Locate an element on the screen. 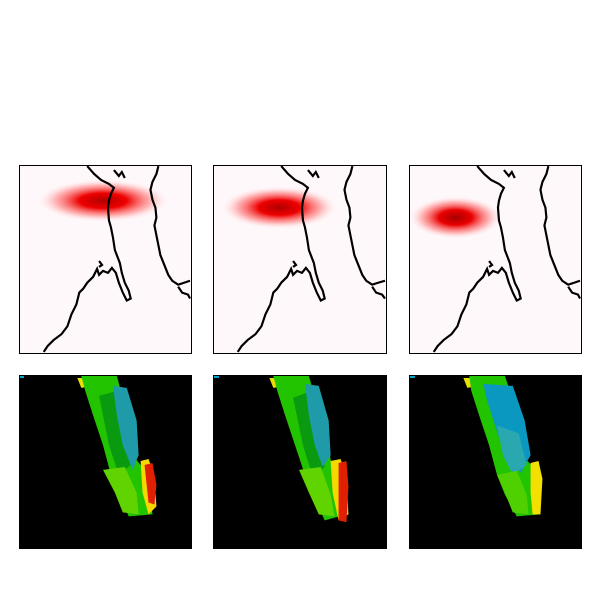 The width and height of the screenshot is (600, 600). field-band-darkgreen is located at coordinates (309, 434).